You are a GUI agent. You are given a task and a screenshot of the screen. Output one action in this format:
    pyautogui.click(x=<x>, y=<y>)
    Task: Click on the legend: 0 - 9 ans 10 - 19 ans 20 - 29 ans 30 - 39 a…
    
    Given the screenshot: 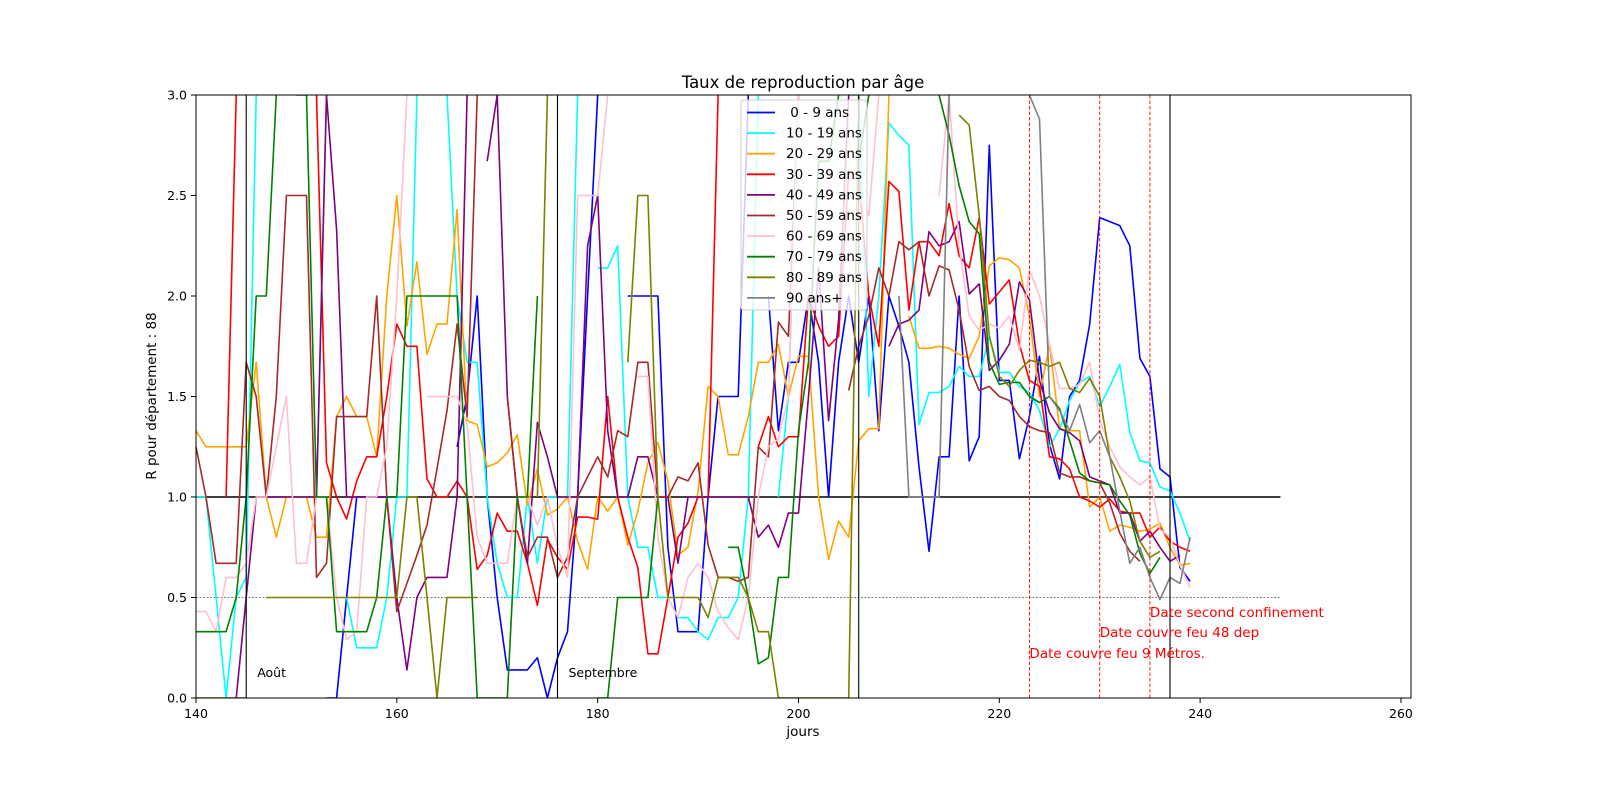 What is the action you would take?
    pyautogui.click(x=804, y=205)
    